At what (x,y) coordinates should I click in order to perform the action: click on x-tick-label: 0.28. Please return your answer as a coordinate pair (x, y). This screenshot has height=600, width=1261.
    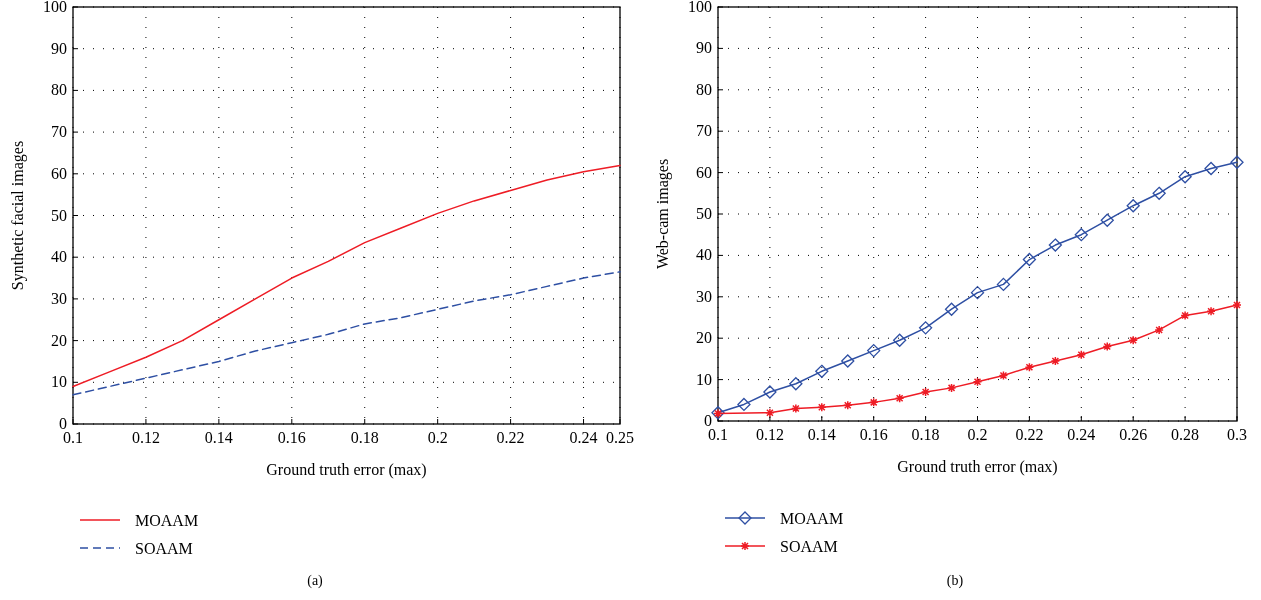
    Looking at the image, I should click on (1185, 434).